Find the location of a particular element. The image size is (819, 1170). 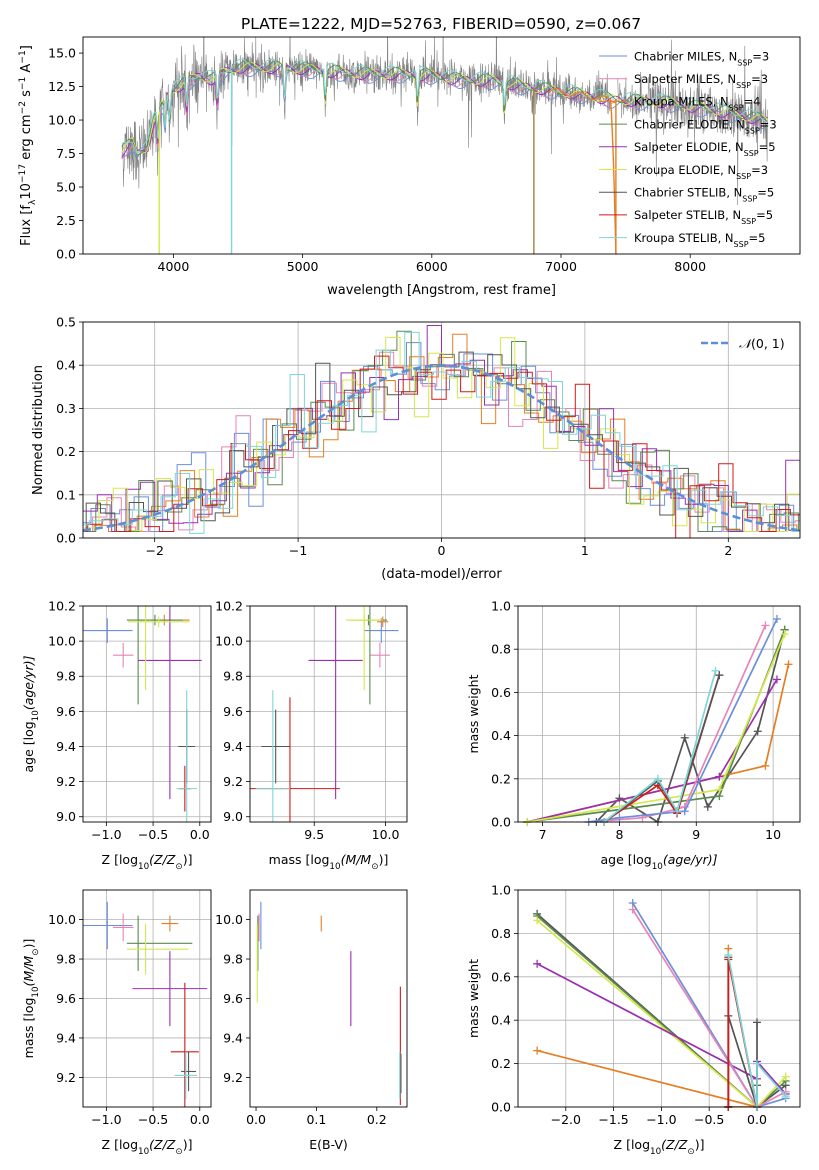

y-tick-label: 0.3 is located at coordinates (66, 408).